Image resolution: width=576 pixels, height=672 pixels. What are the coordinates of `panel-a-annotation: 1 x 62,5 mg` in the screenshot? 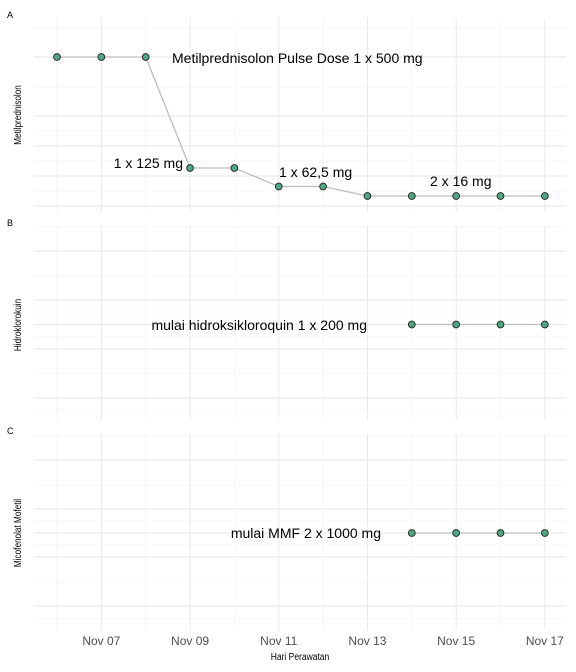 It's located at (315, 172).